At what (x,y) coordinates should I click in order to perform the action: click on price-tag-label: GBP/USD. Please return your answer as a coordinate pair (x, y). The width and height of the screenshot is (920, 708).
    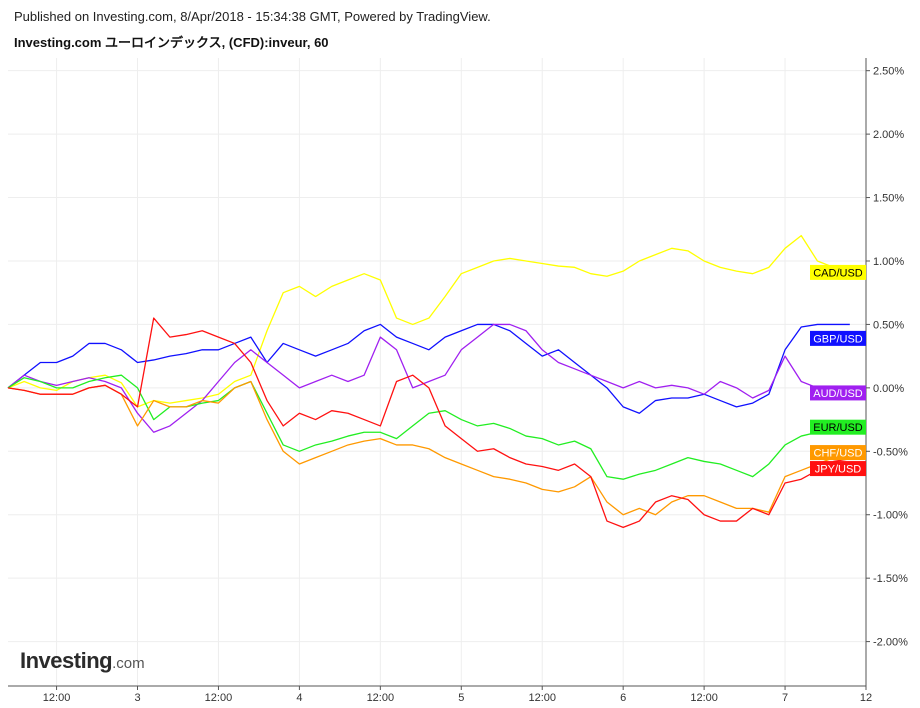
    Looking at the image, I should click on (838, 339).